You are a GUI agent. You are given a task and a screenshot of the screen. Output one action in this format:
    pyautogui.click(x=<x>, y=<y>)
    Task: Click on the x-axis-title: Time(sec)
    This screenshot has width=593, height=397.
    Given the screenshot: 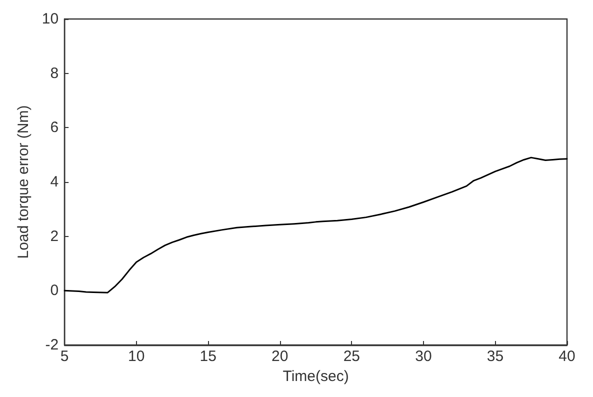 What is the action you would take?
    pyautogui.click(x=315, y=376)
    